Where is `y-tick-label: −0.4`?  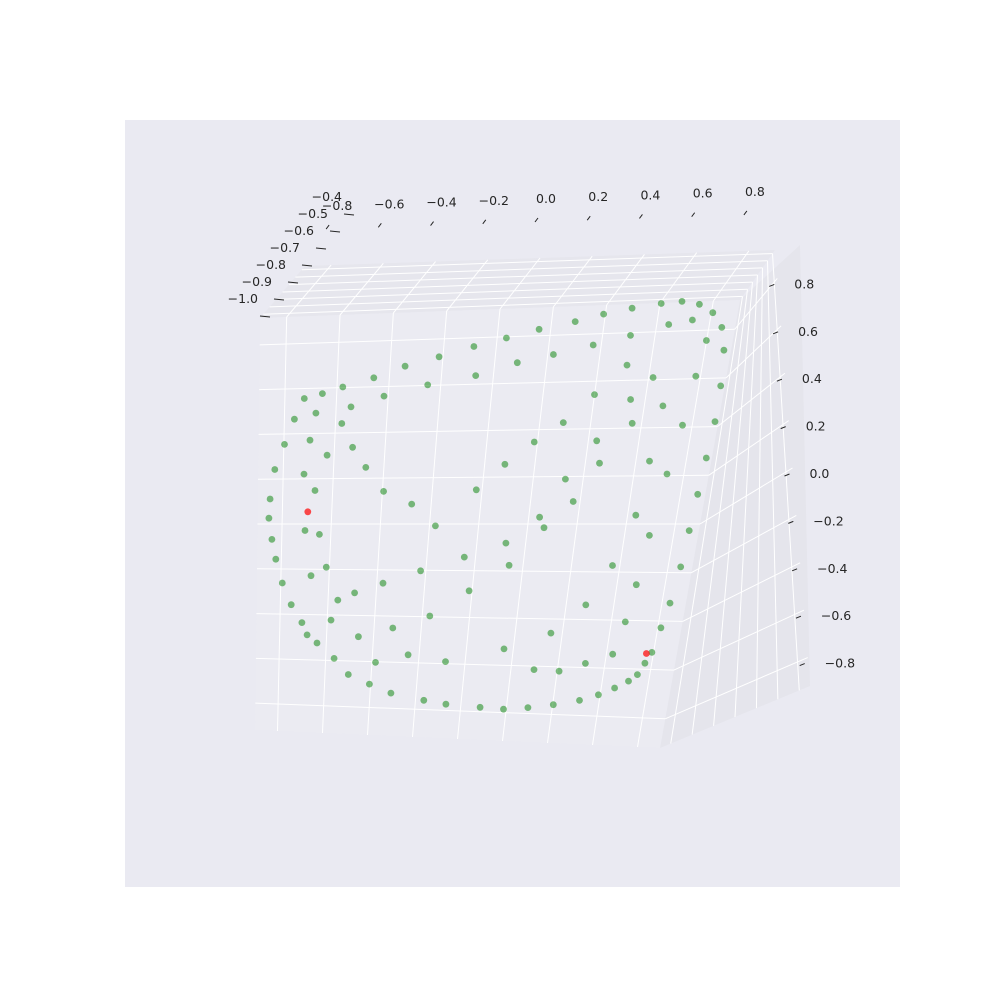 y-tick-label: −0.4 is located at coordinates (327, 196).